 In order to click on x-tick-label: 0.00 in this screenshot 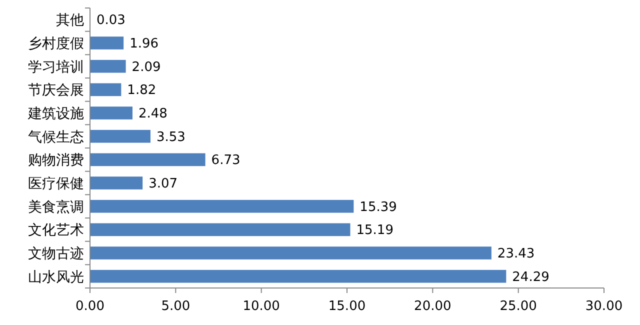, I will do `click(90, 306)`.